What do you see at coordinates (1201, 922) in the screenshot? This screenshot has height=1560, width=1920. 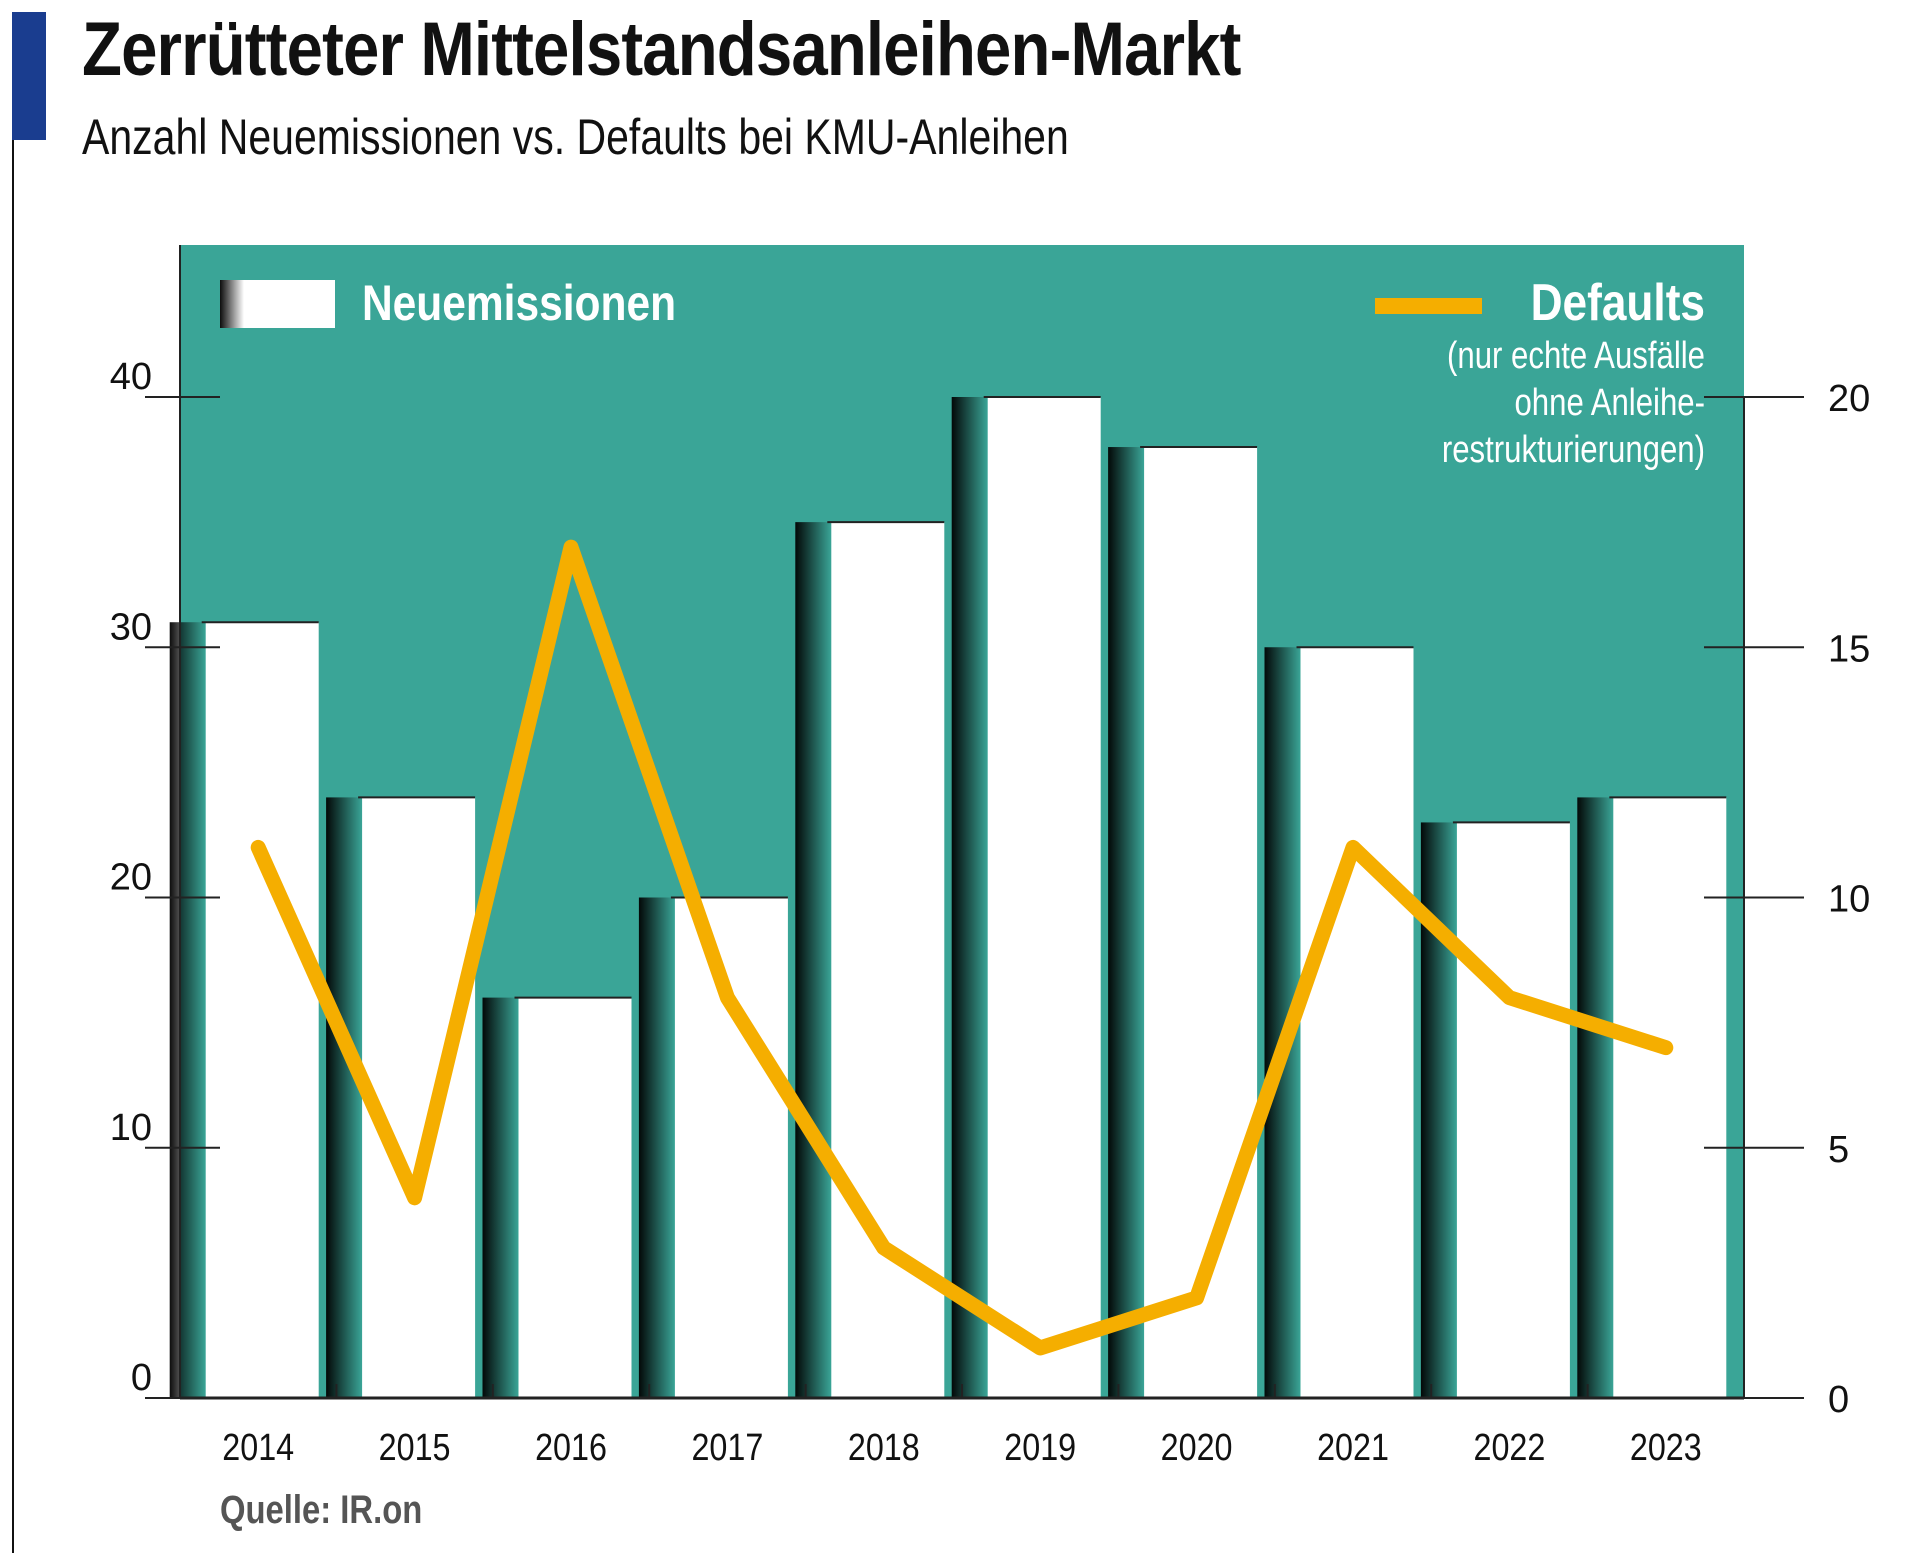 I see `bar-neuemissionen-2020` at bounding box center [1201, 922].